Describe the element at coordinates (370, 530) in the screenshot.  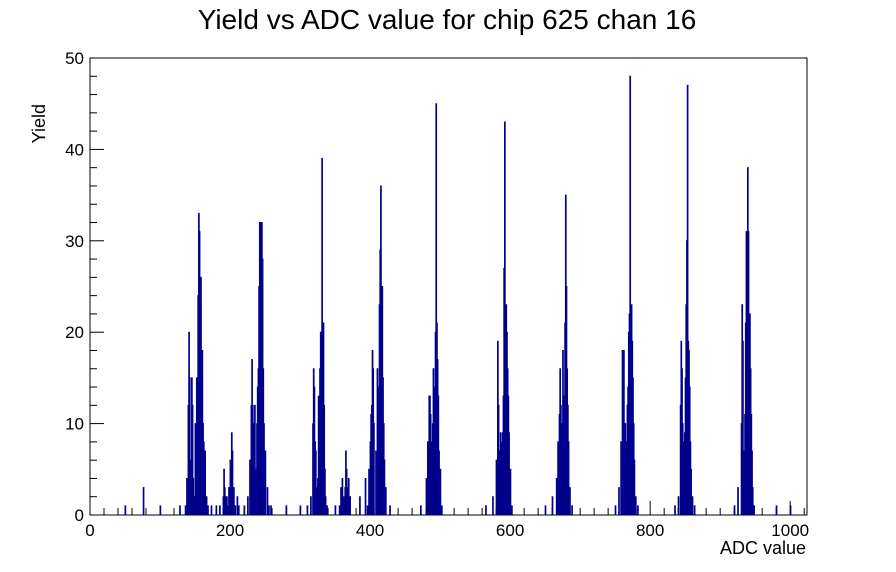
I see `x-tick-label: 400` at that location.